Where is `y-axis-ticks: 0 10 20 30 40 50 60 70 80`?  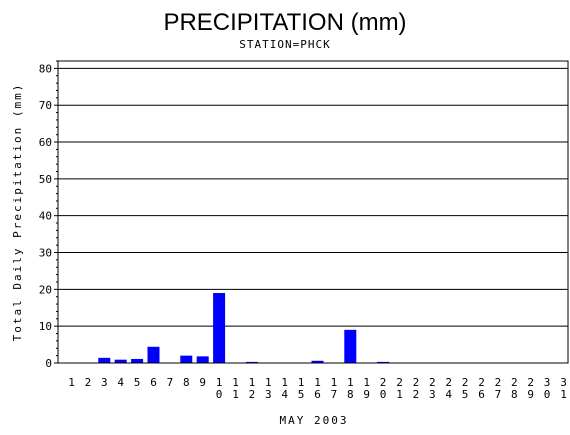
y-axis-ticks: 0 10 20 30 40 50 60 70 80 is located at coordinates (48, 215).